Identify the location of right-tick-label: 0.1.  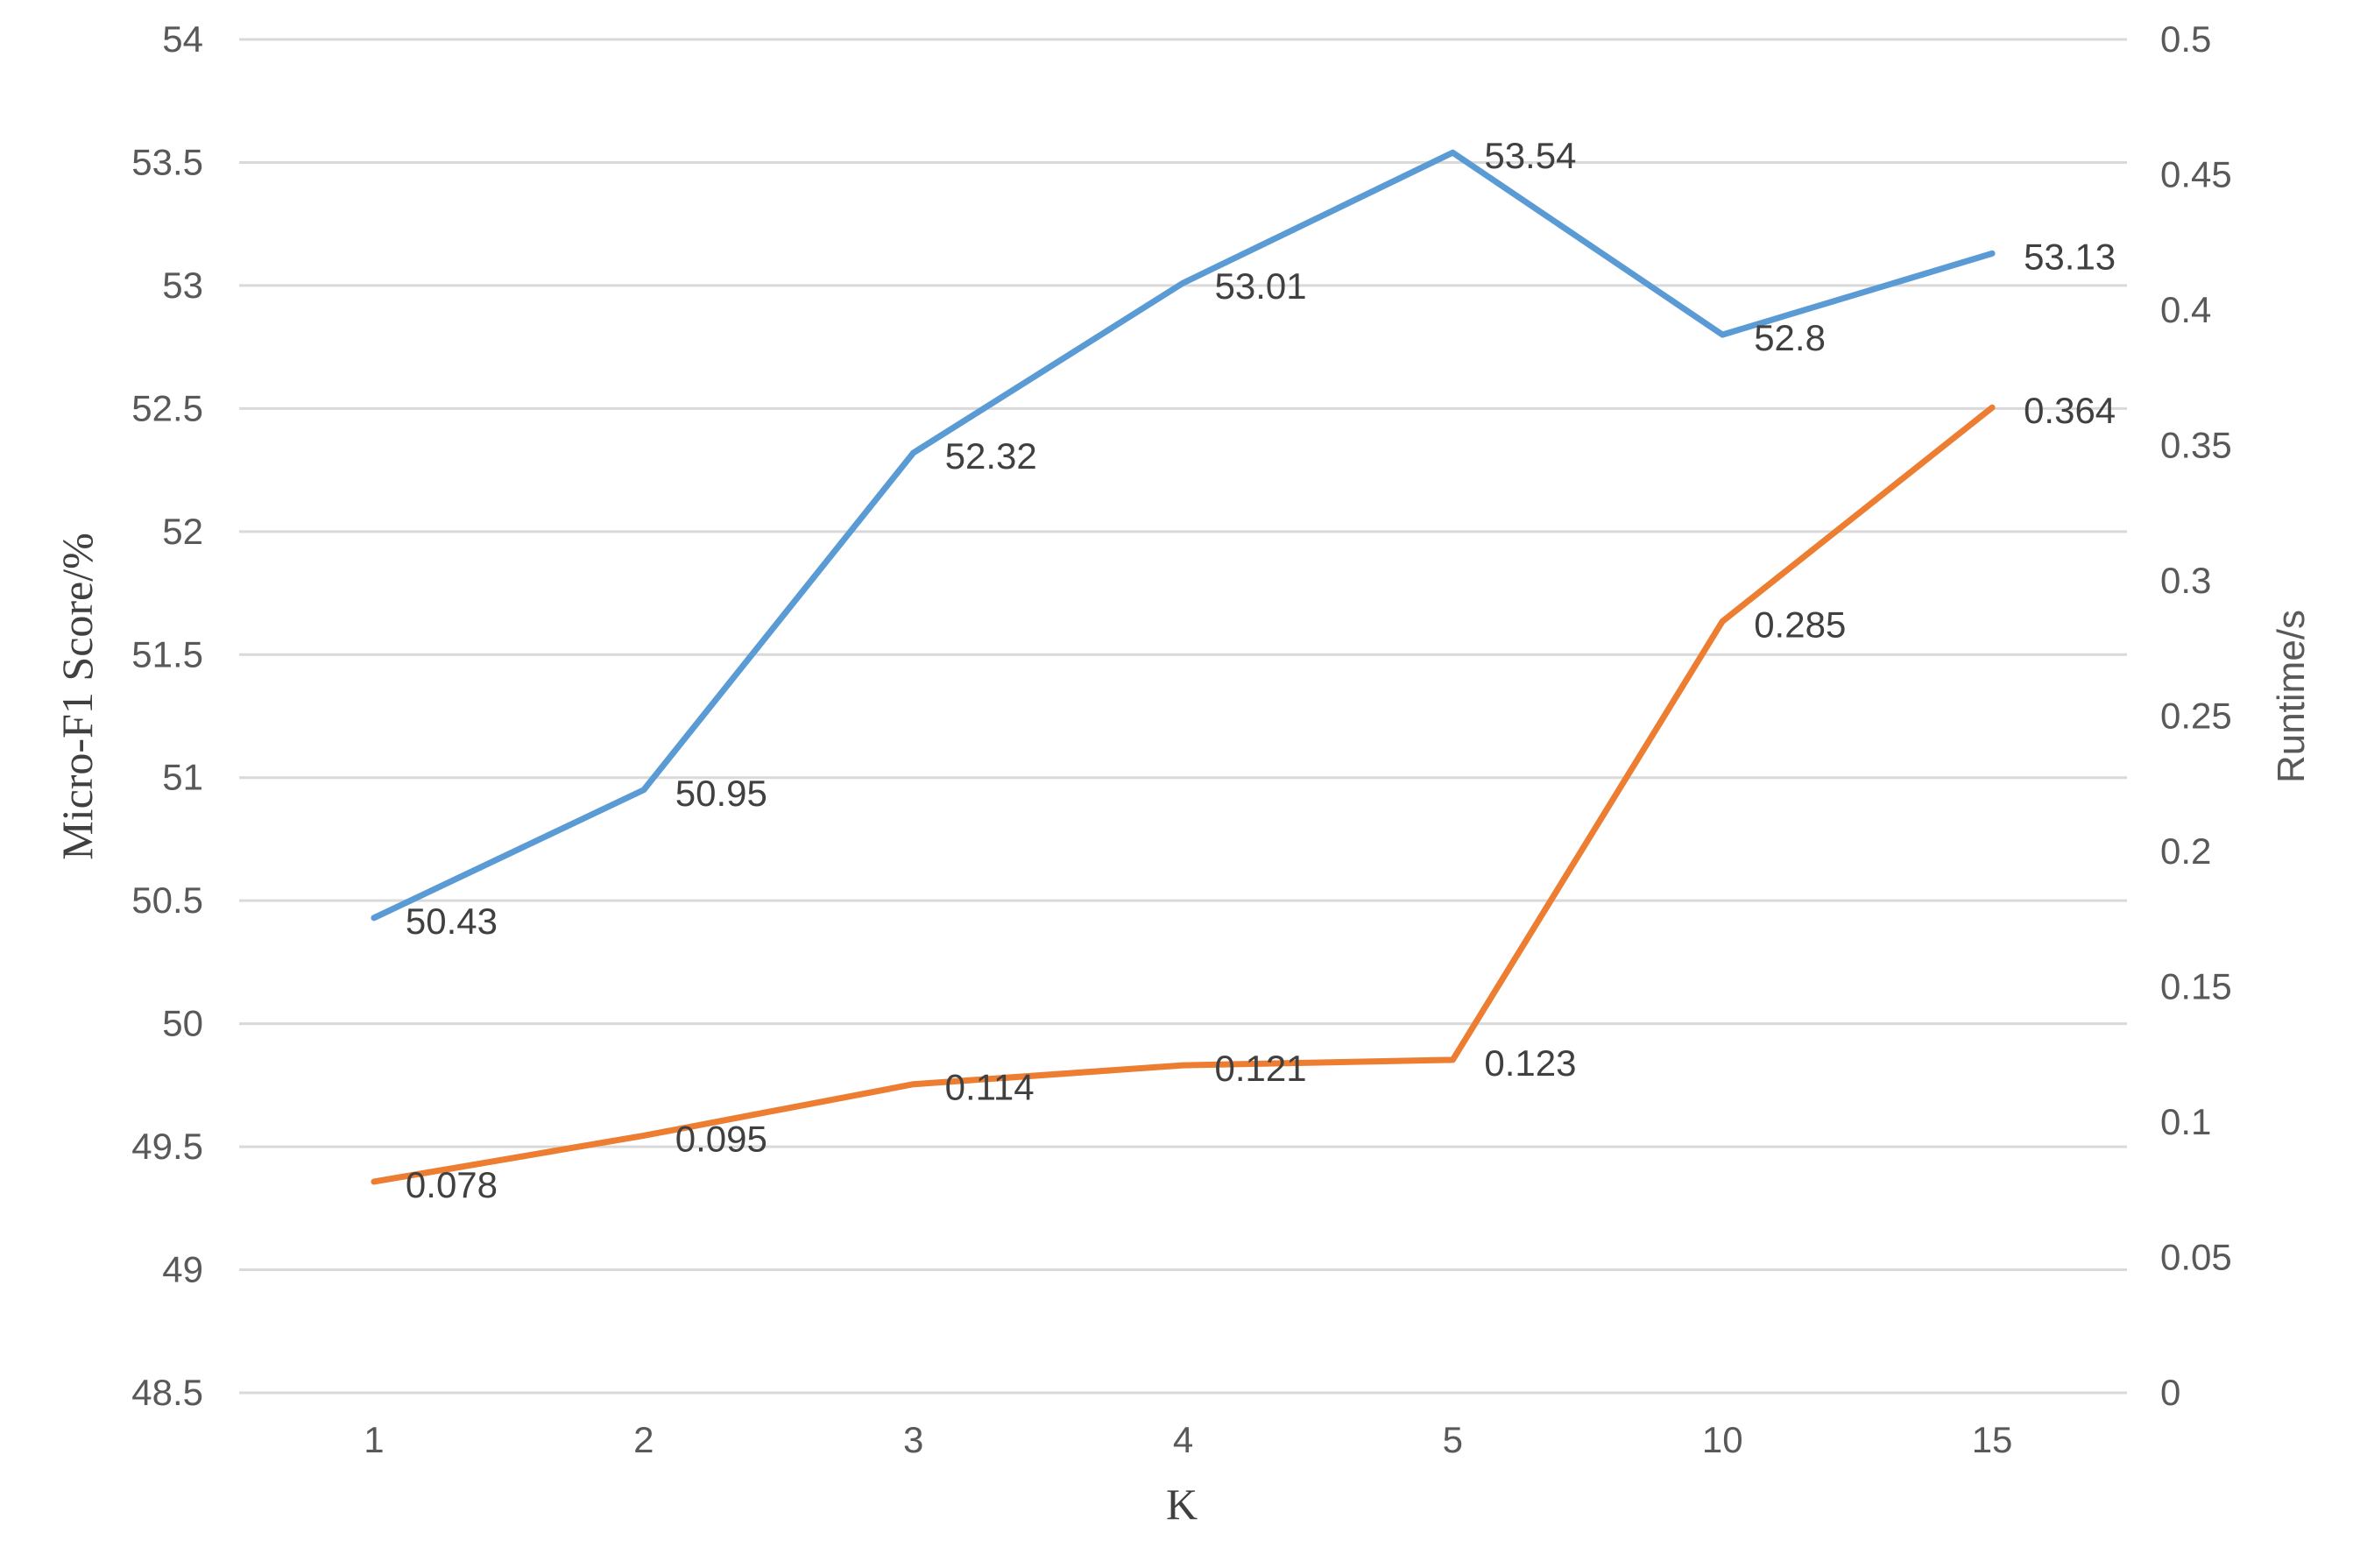
(2185, 1121).